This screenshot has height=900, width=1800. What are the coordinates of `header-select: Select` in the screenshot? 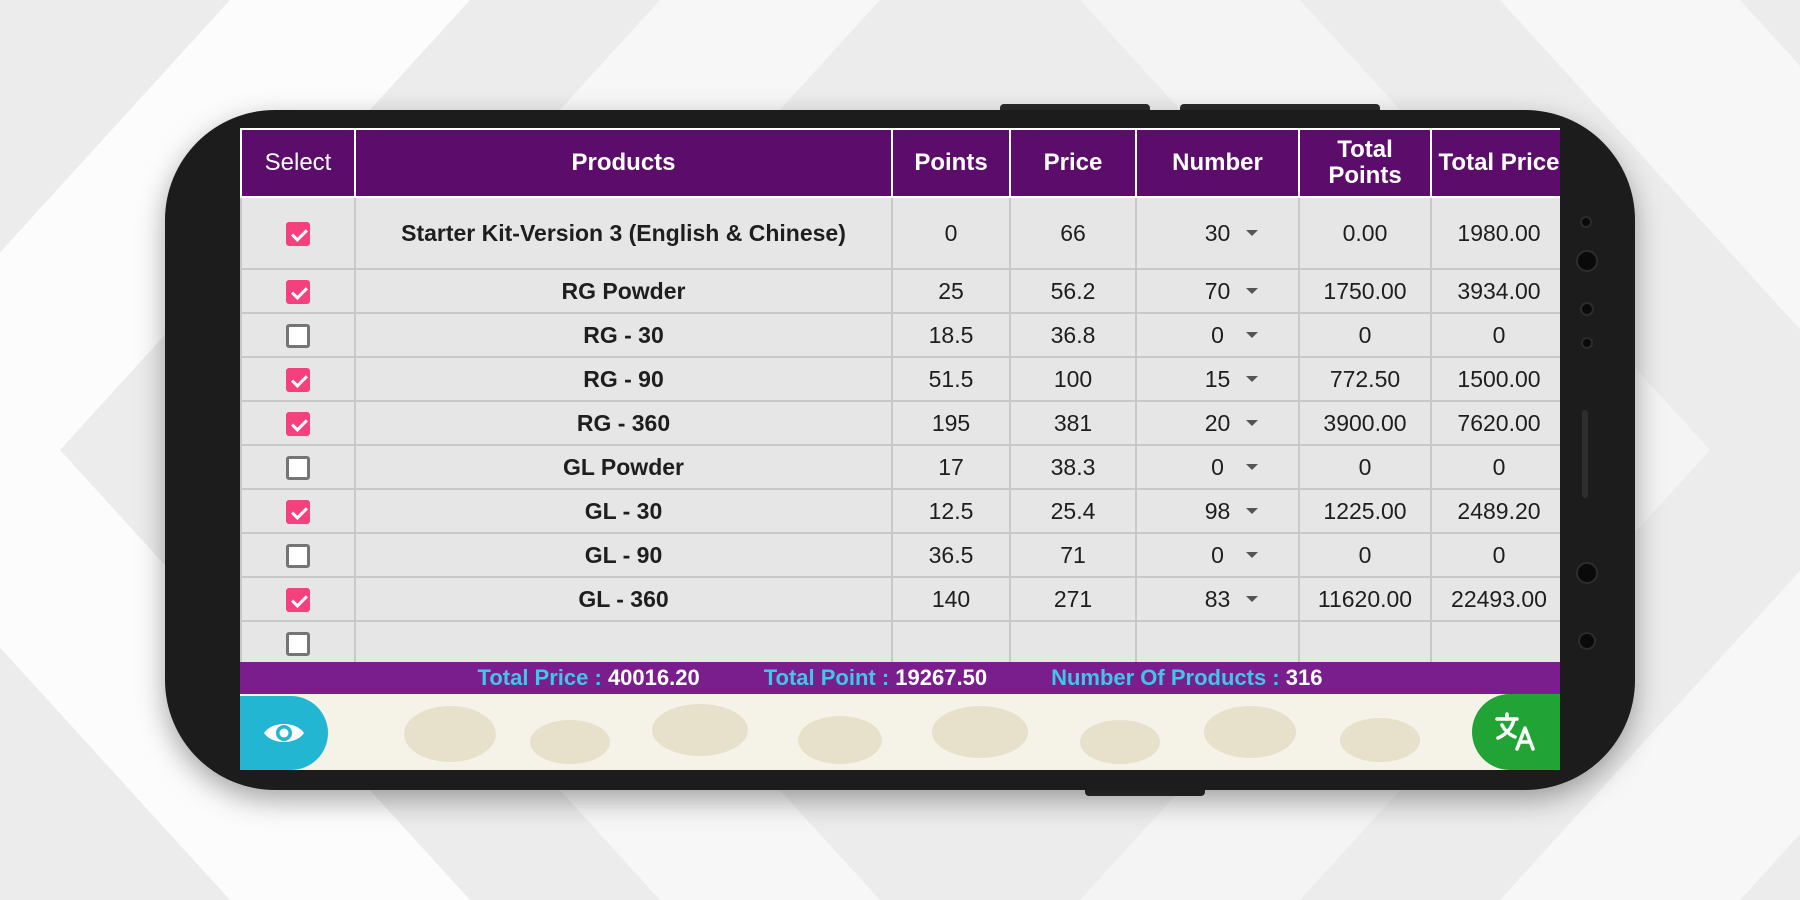 It's located at (298, 163).